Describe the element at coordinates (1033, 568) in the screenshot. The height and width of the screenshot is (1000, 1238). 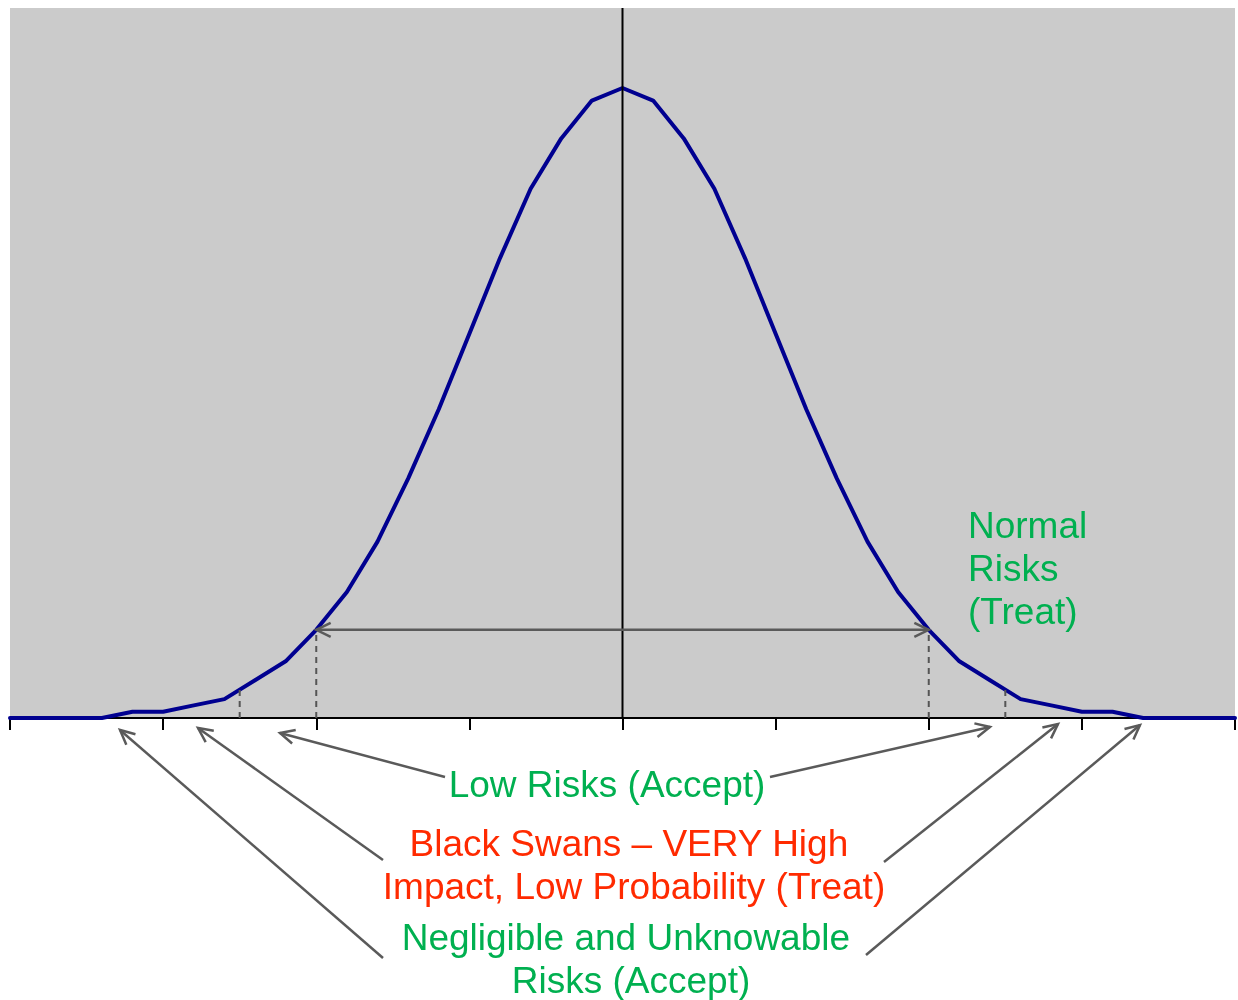
I see `annotation: Normal Risks (Treat)` at that location.